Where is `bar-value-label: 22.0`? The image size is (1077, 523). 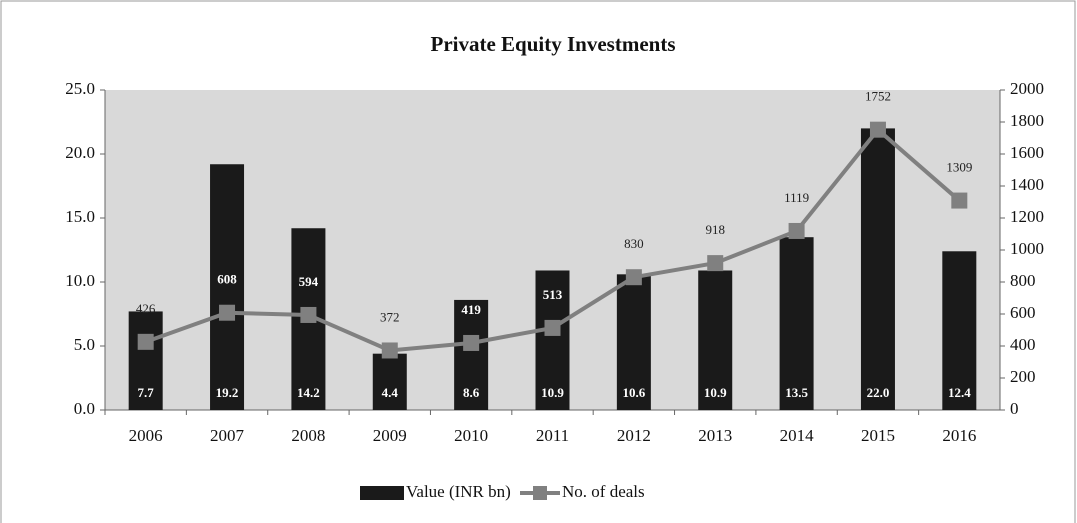 bar-value-label: 22.0 is located at coordinates (878, 392).